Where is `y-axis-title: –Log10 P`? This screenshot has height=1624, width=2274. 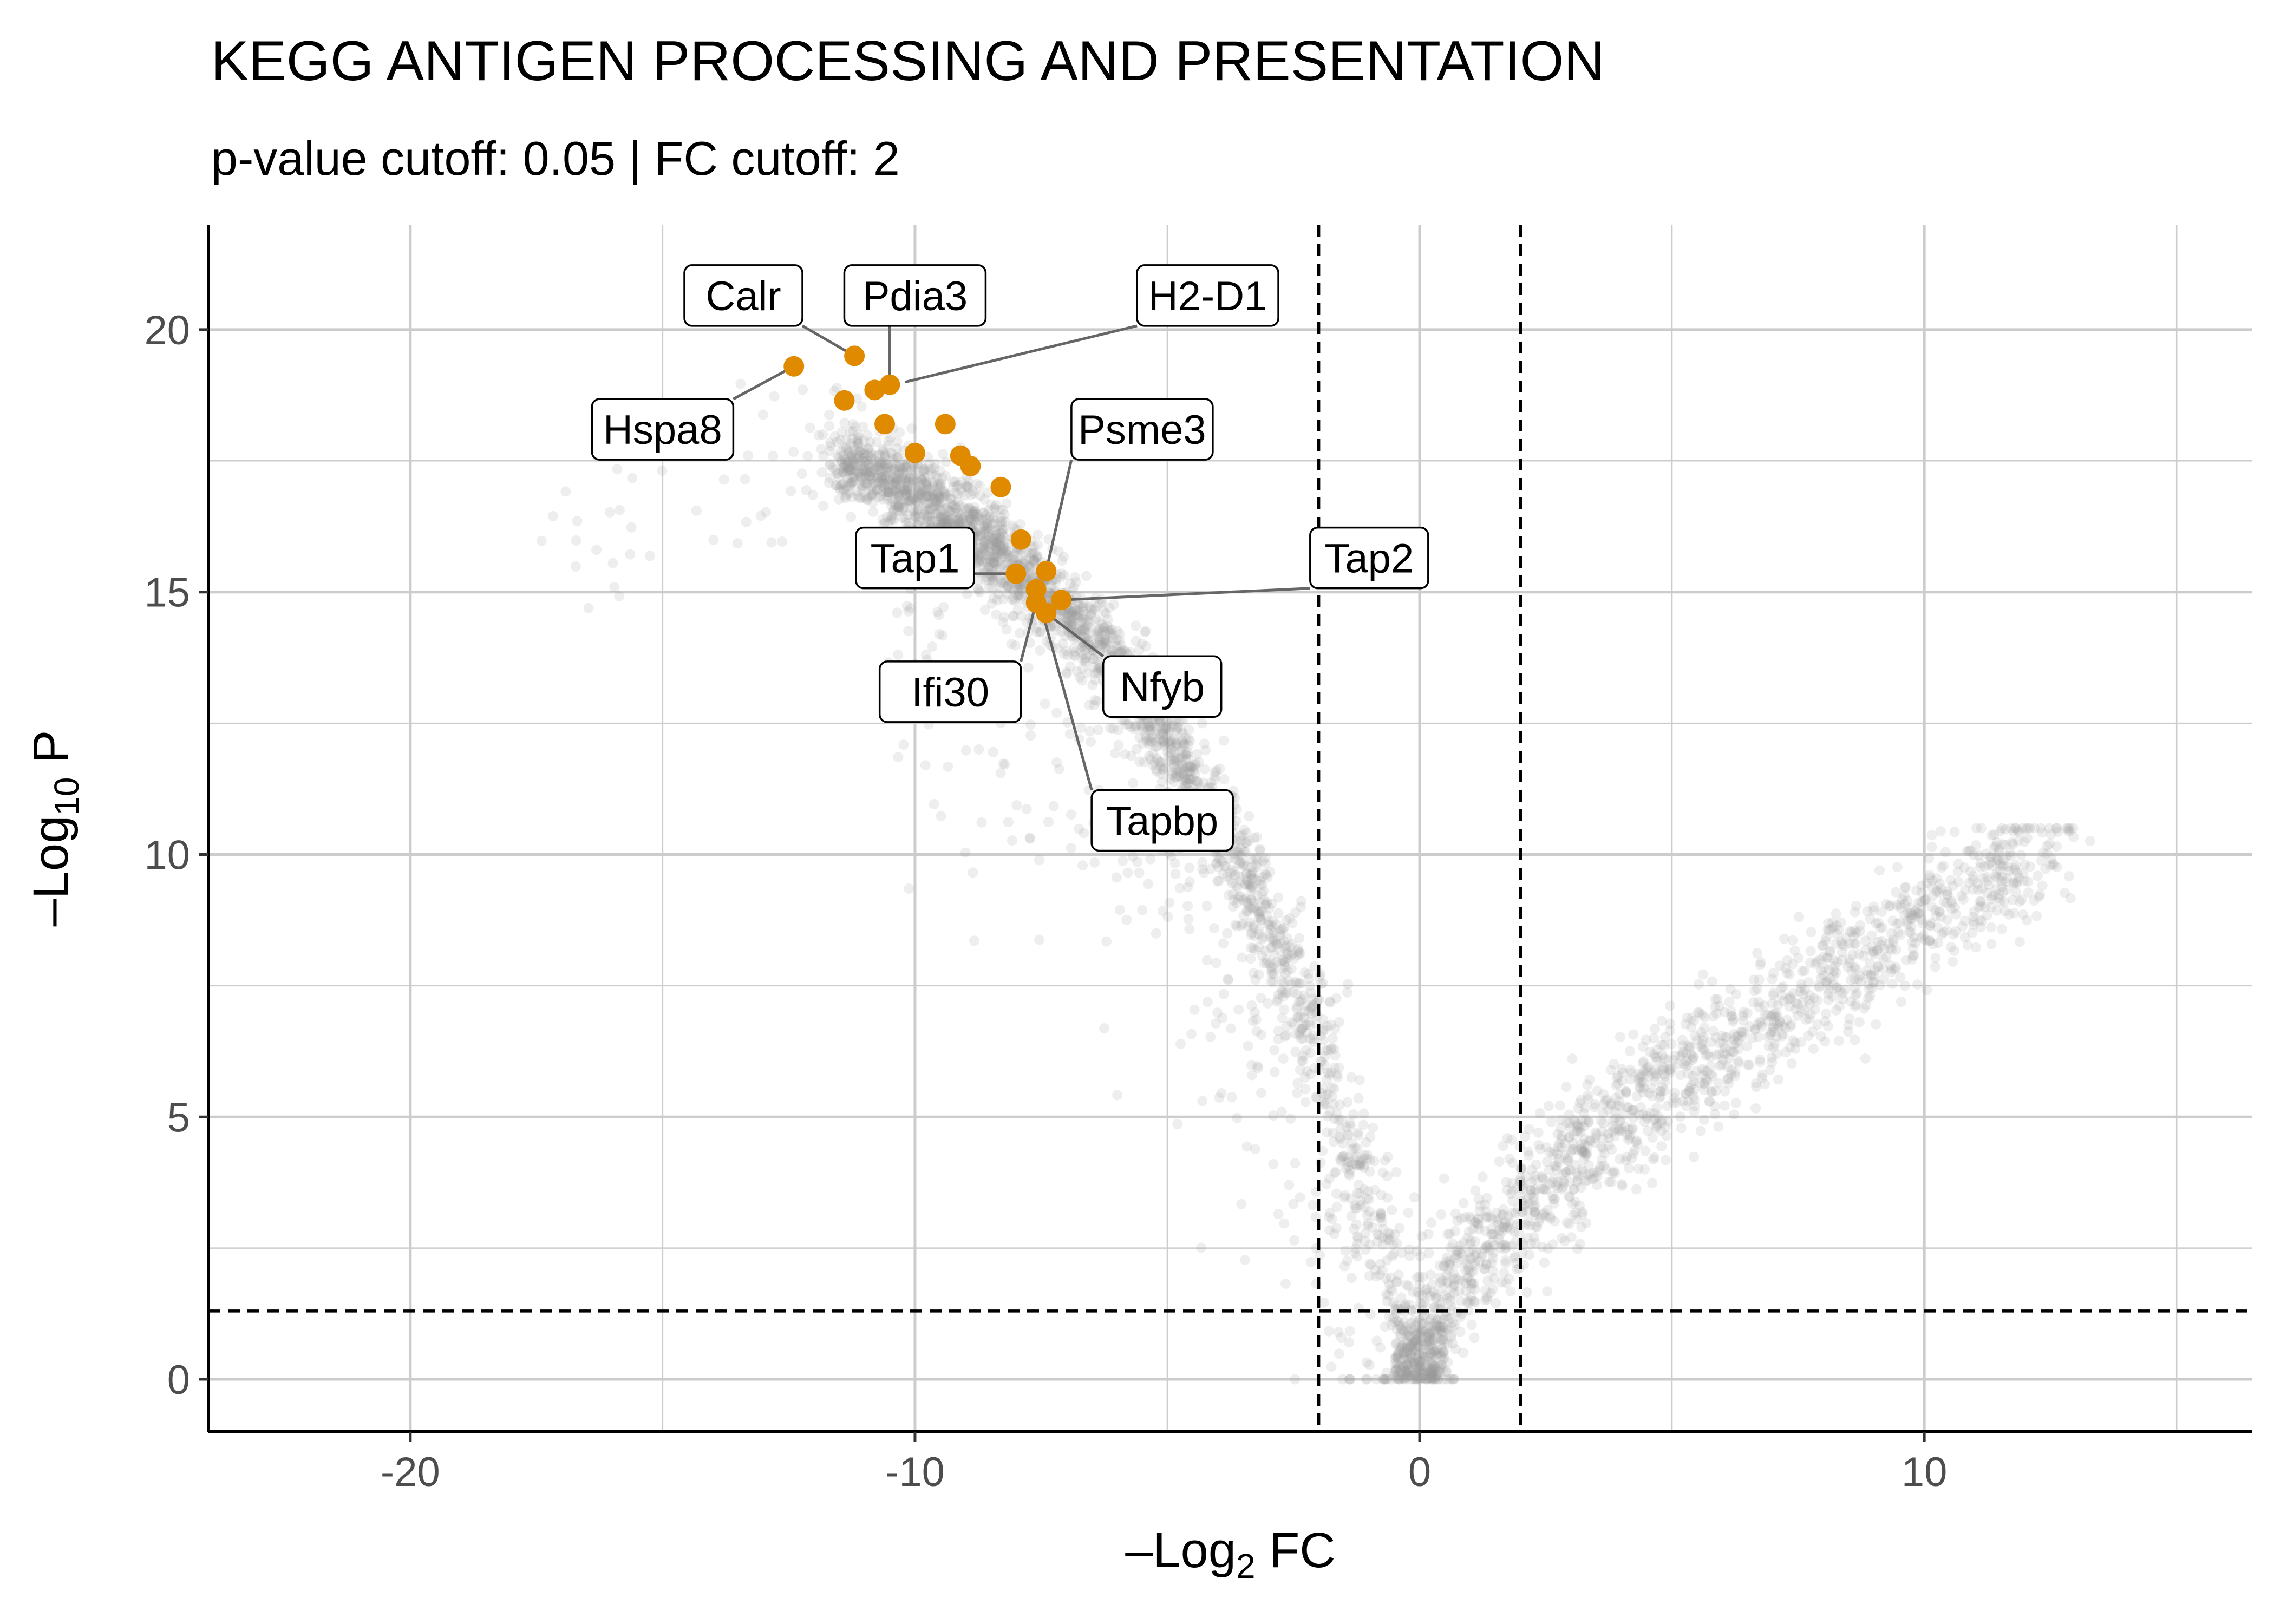 y-axis-title: –Log10 P is located at coordinates (55, 828).